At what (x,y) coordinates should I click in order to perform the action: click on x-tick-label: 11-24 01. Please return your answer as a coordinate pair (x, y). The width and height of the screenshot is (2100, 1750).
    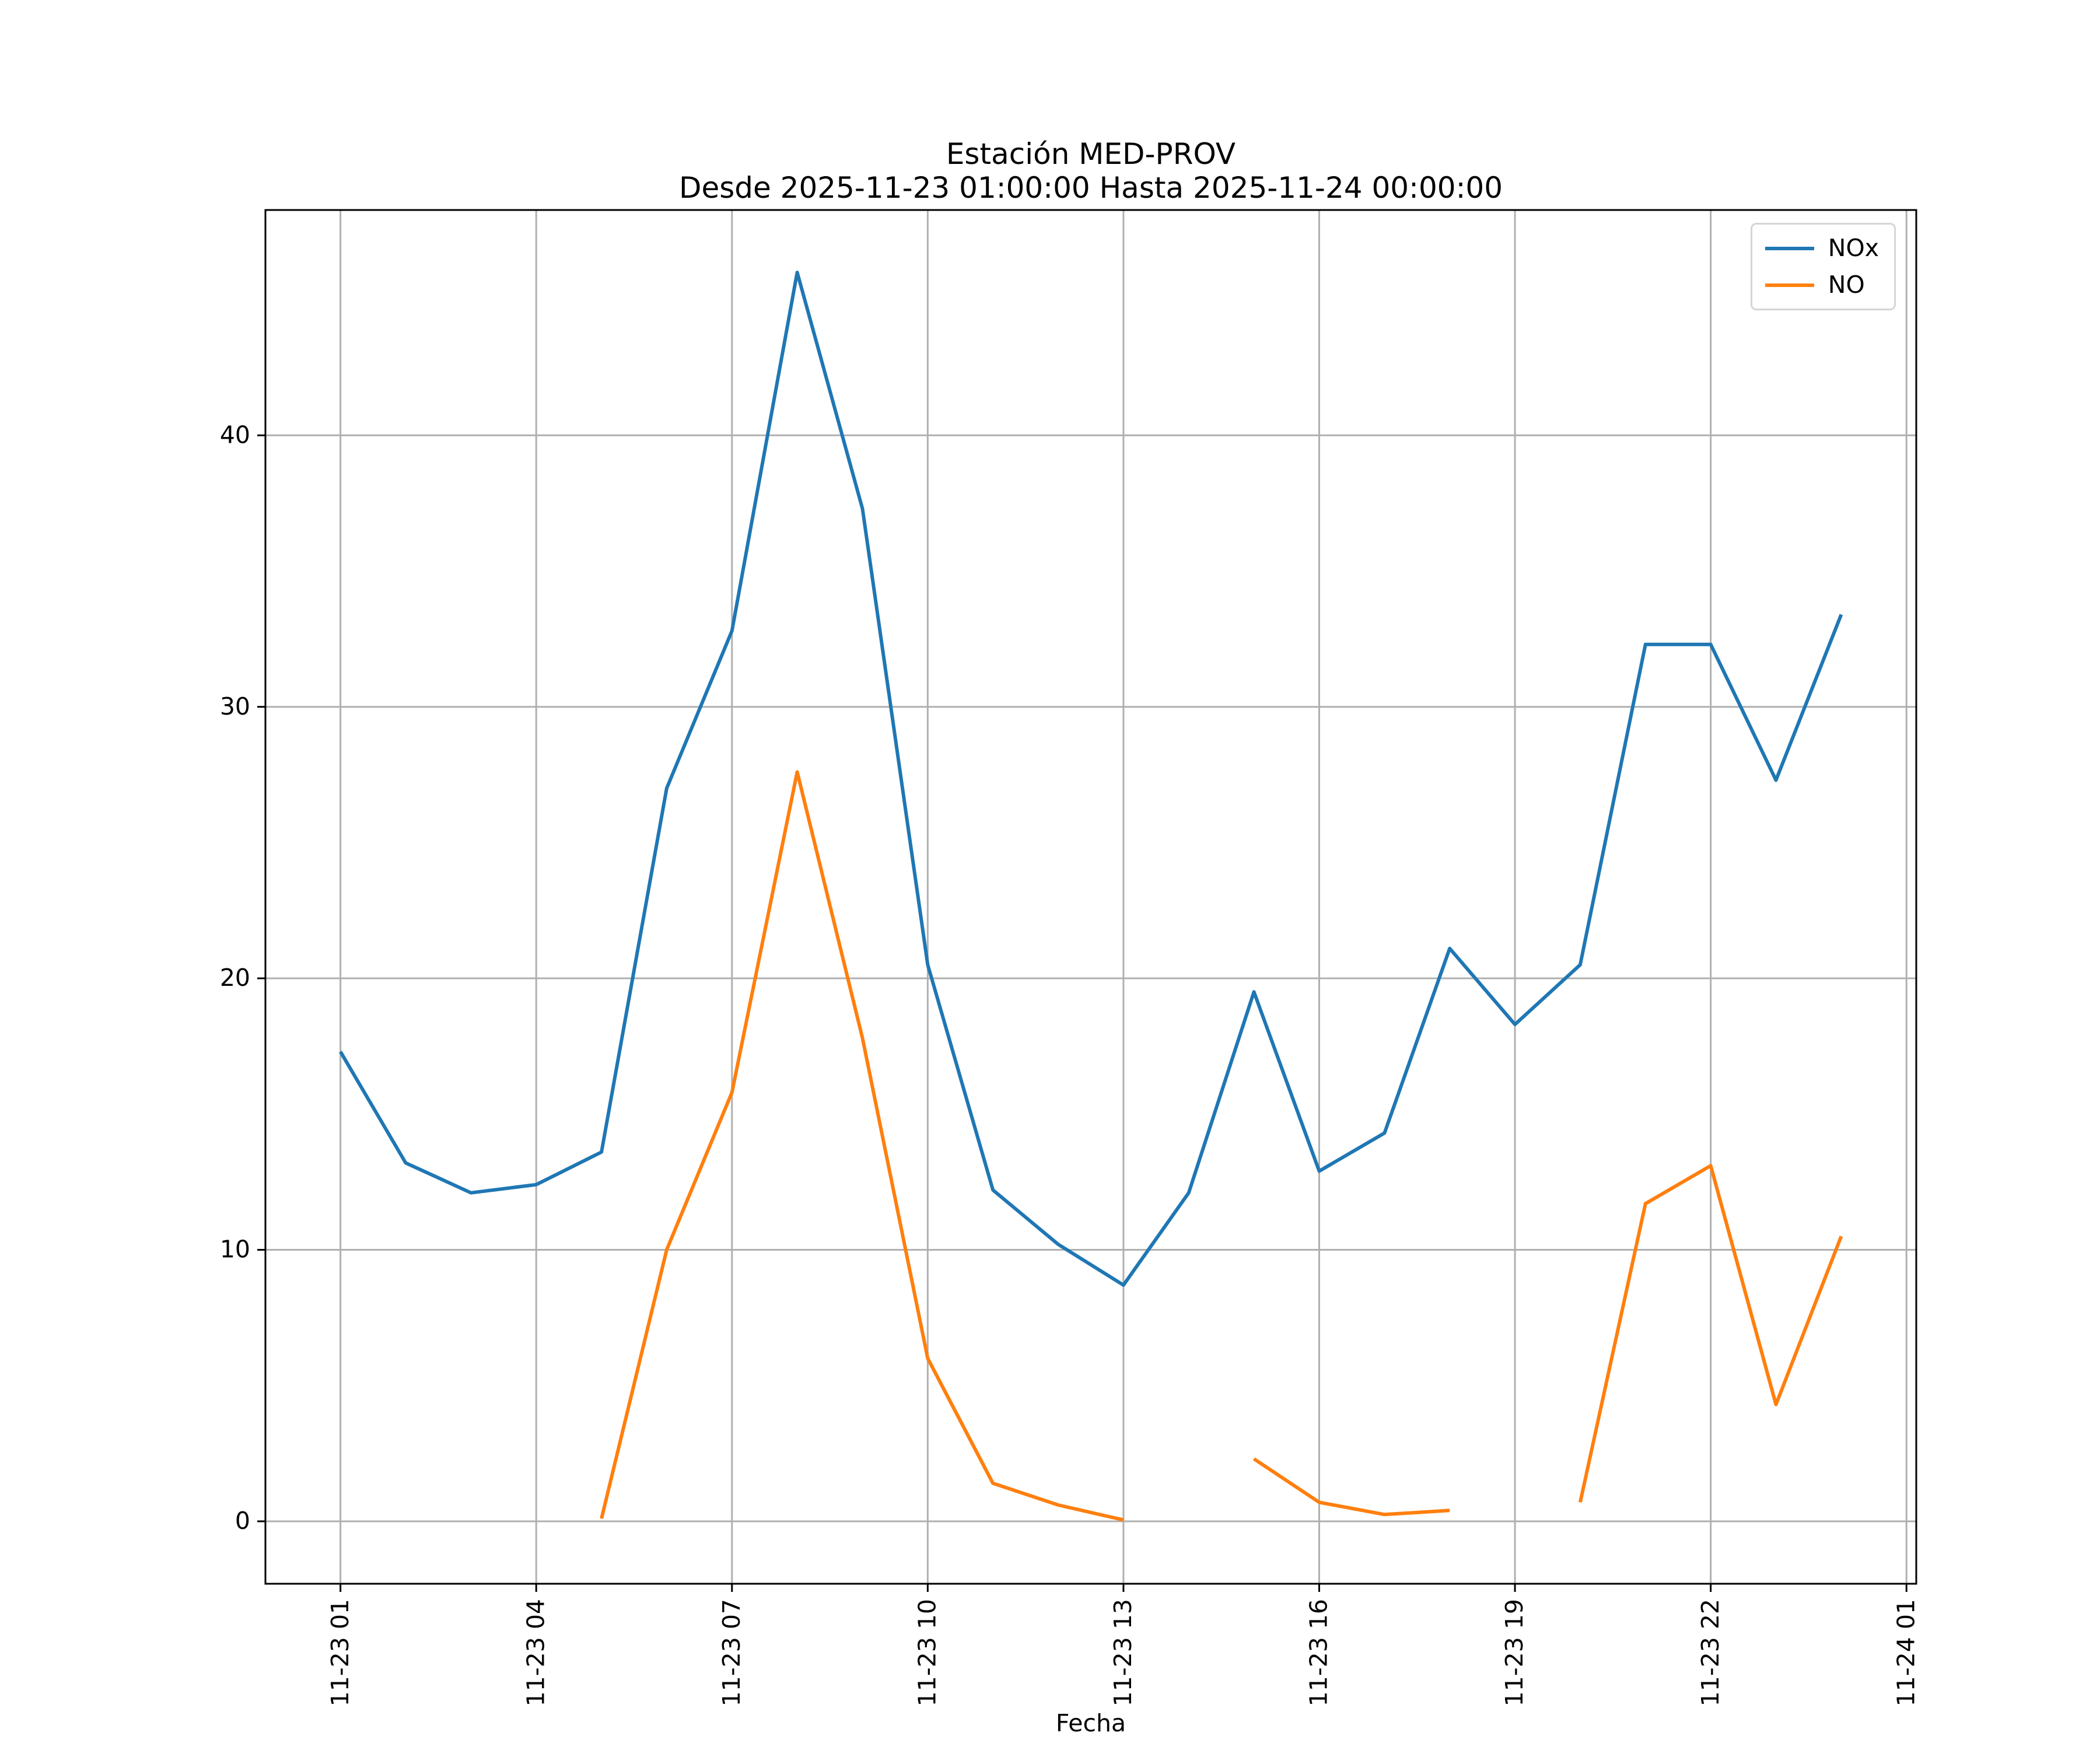
    Looking at the image, I should click on (1906, 1652).